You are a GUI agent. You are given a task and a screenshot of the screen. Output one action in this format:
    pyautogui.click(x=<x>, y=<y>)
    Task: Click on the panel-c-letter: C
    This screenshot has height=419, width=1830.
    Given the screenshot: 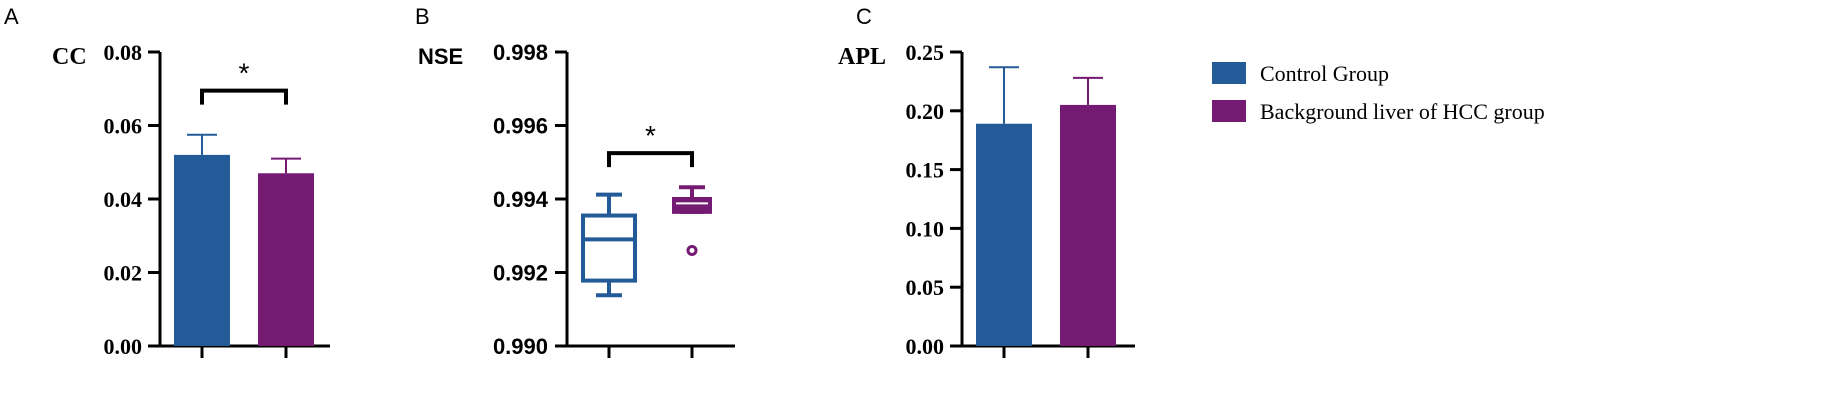 What is the action you would take?
    pyautogui.click(x=864, y=16)
    